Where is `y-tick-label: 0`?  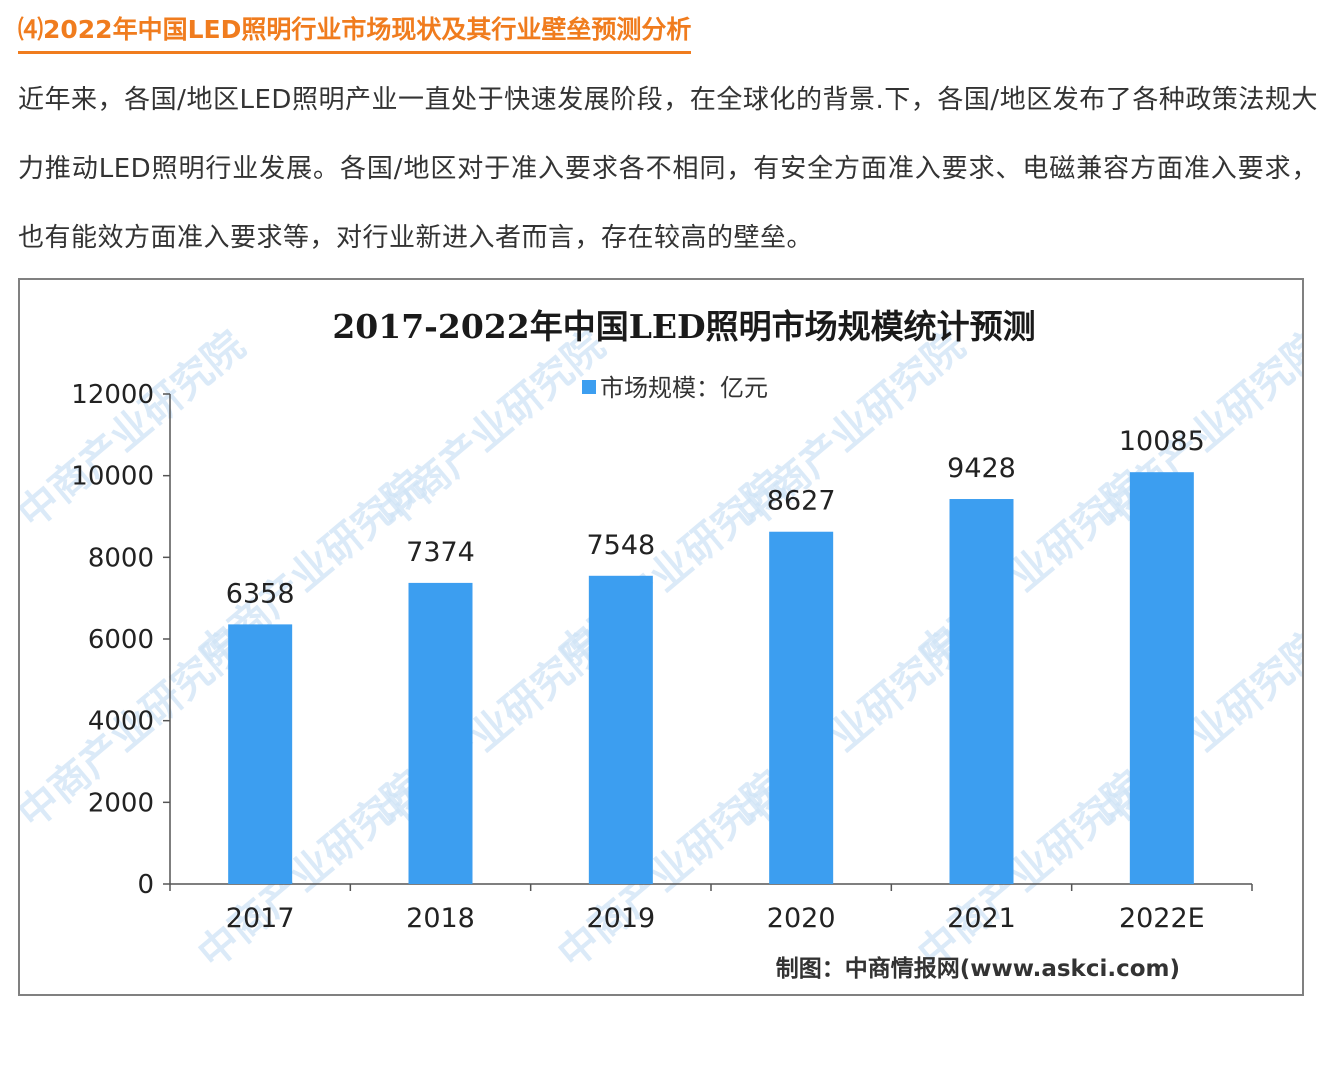 y-tick-label: 0 is located at coordinates (145, 885).